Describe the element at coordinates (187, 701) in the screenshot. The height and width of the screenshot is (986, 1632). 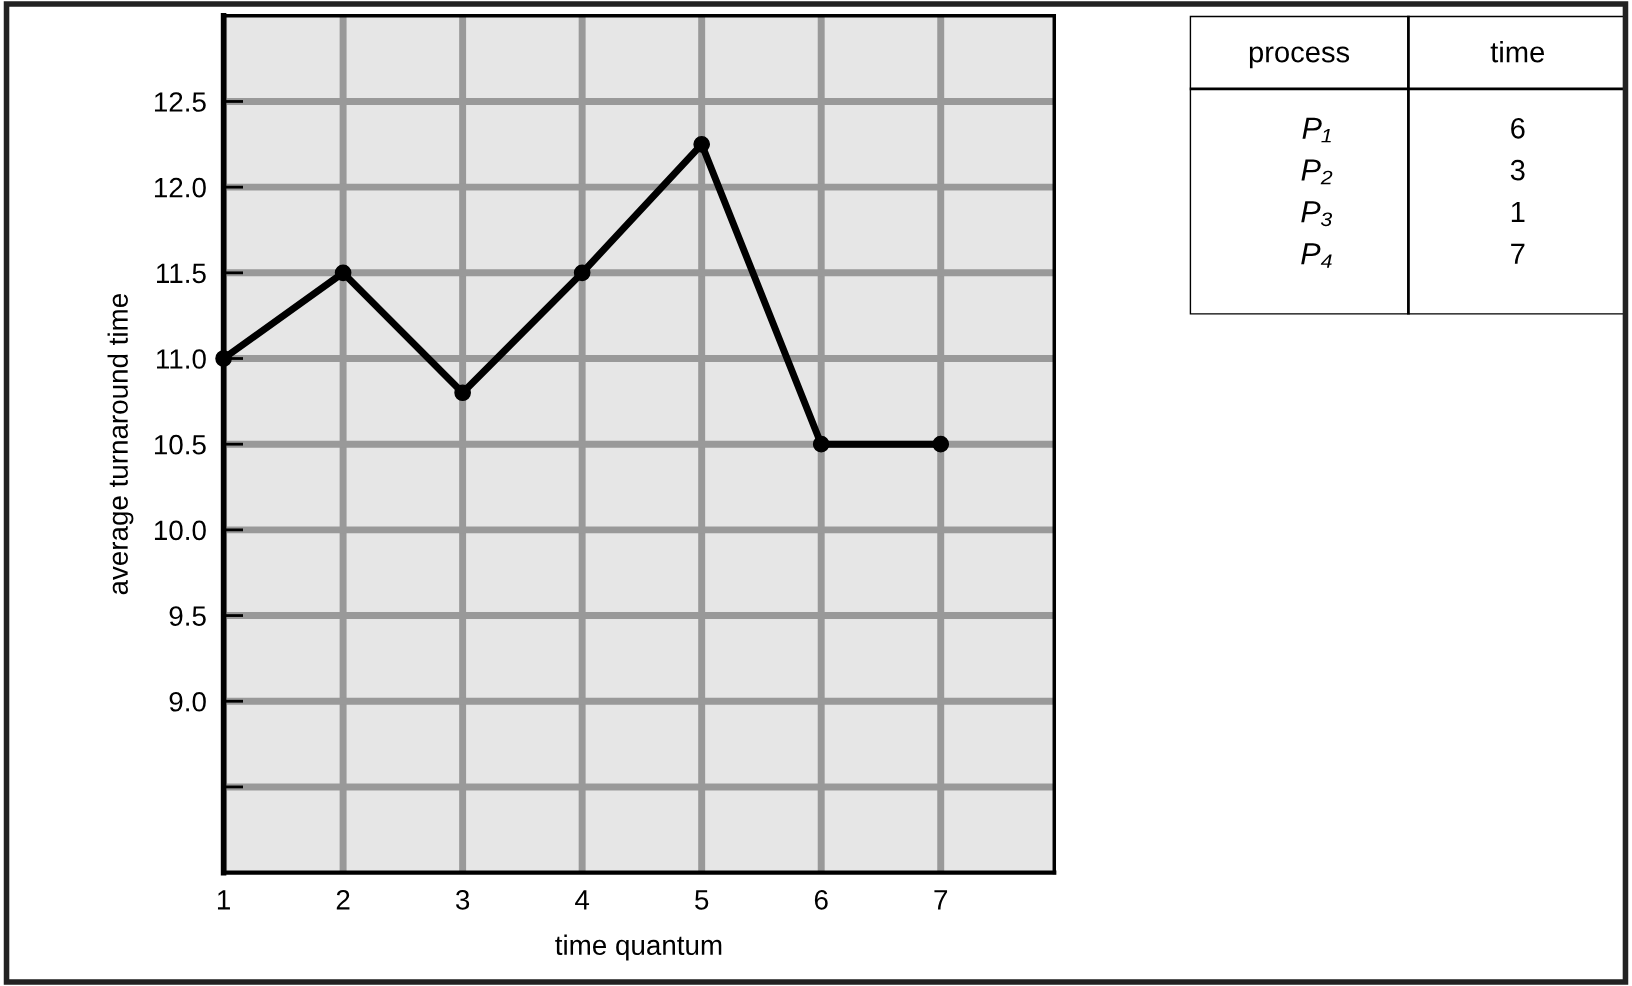
I see `y-tick-label: 9.0` at that location.